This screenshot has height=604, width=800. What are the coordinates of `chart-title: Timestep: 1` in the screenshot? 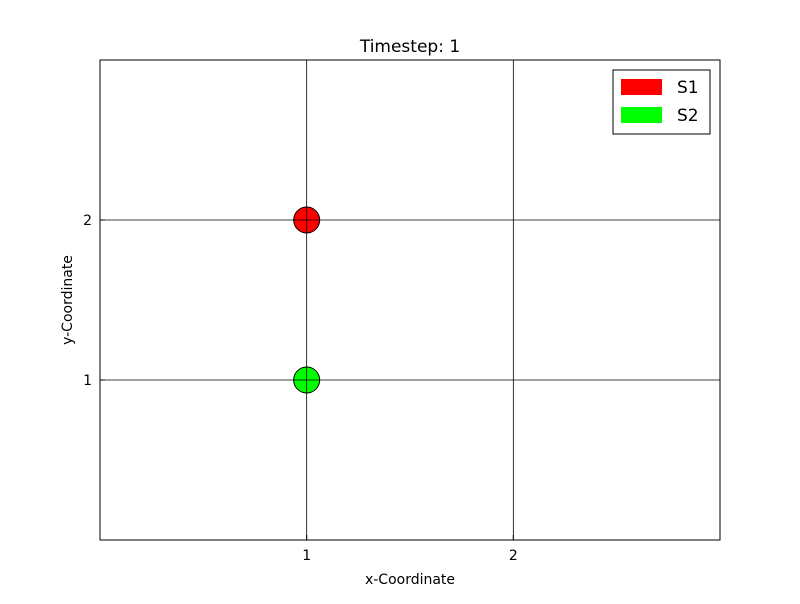 It's located at (409, 47).